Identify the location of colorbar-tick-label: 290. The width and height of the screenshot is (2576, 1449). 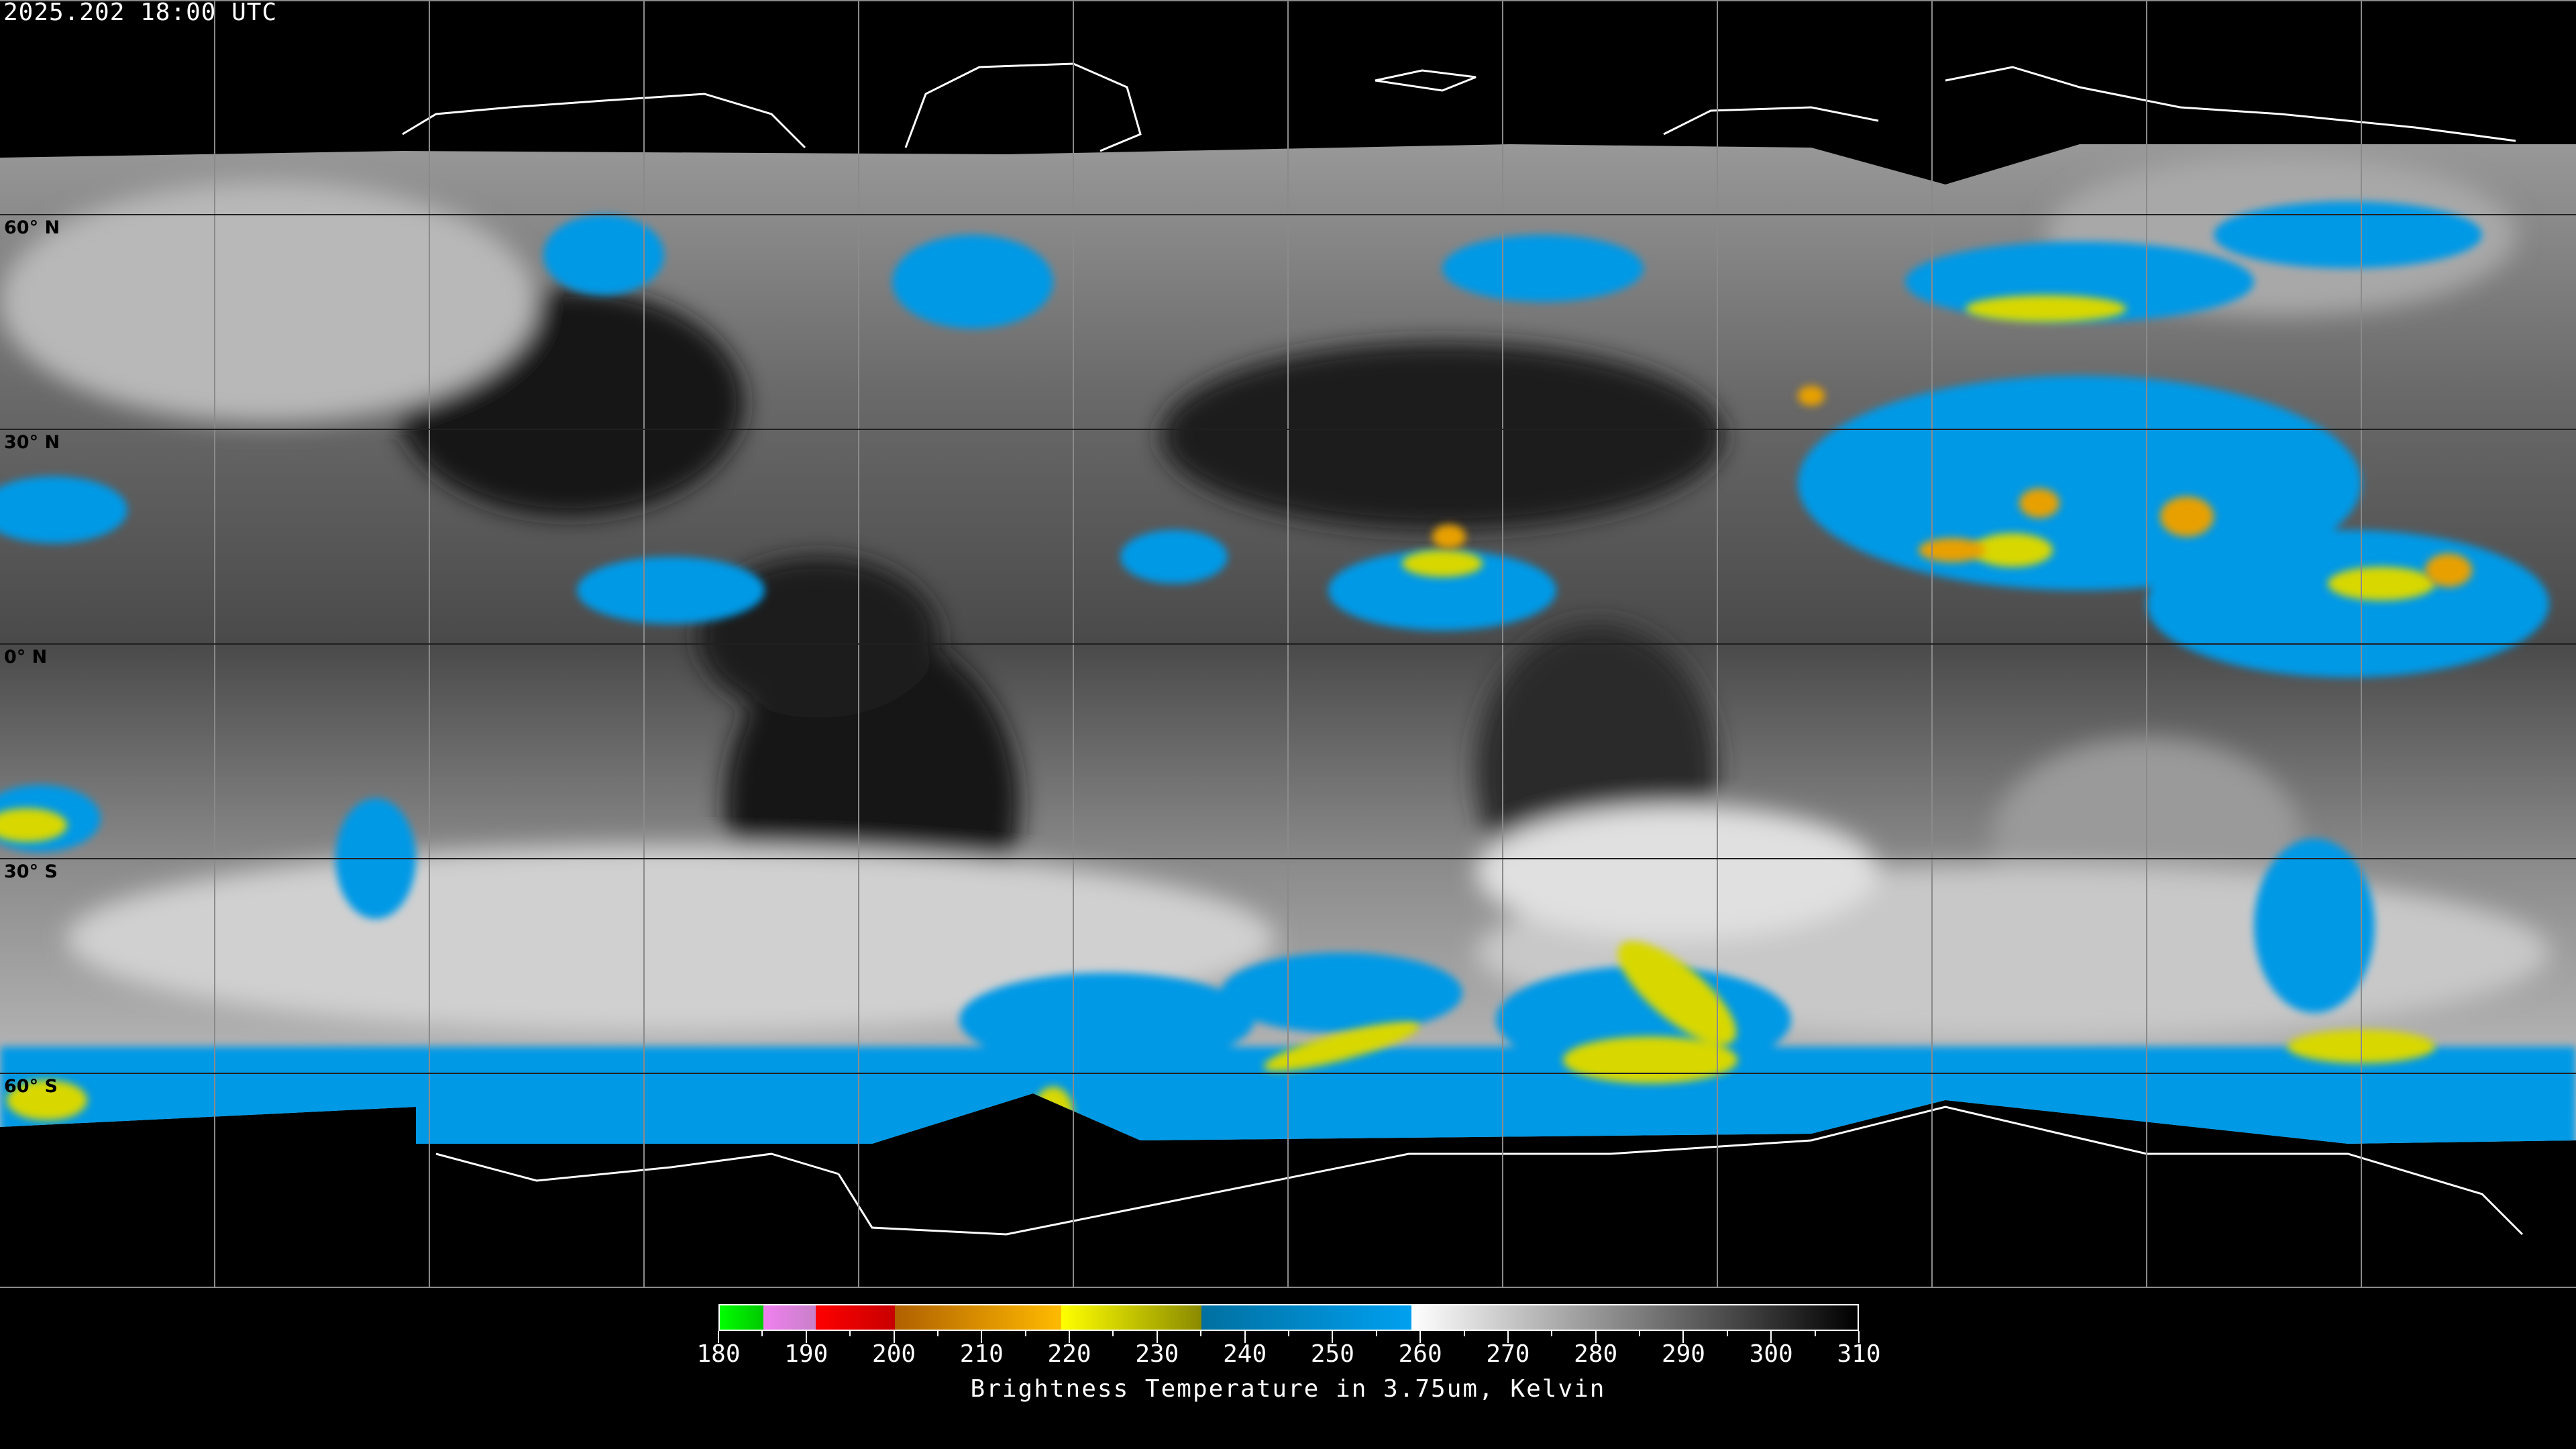
(1683, 1354).